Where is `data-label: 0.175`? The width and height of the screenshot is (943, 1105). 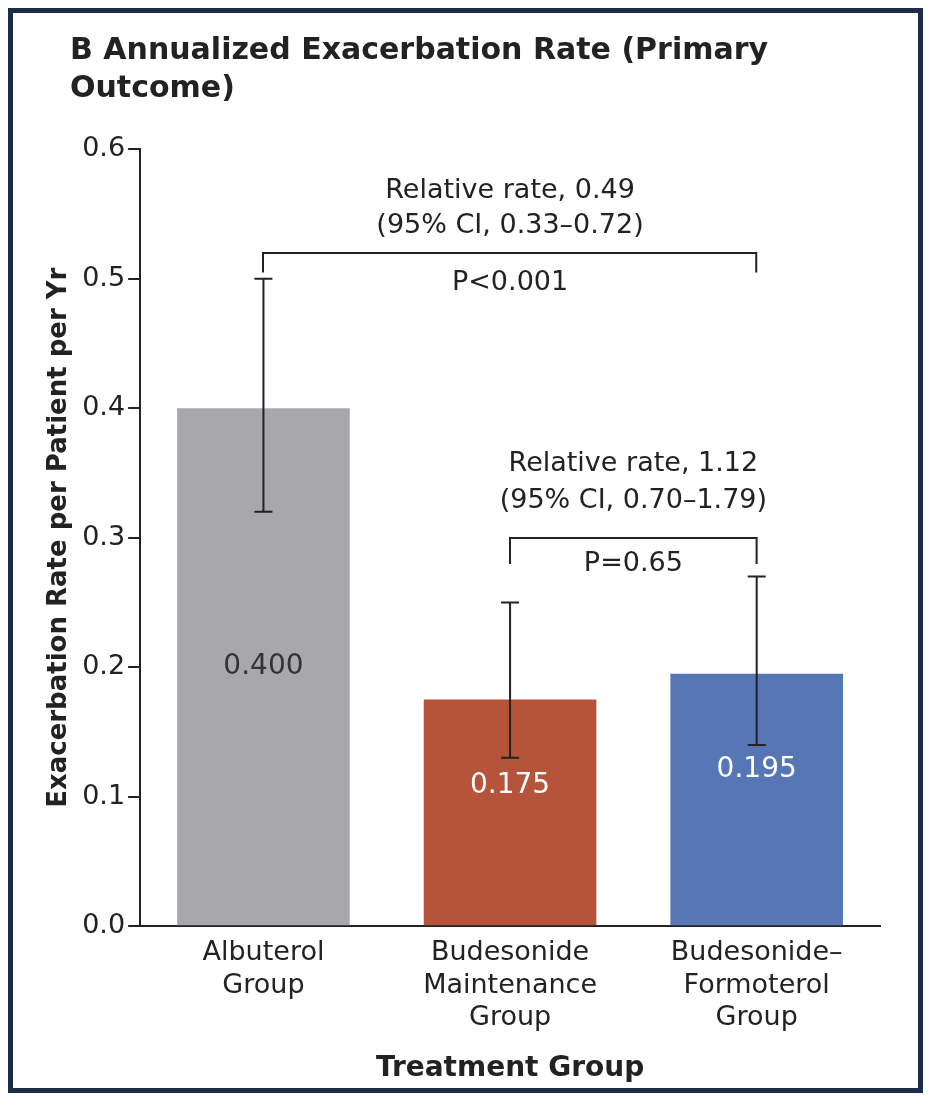 data-label: 0.175 is located at coordinates (510, 783).